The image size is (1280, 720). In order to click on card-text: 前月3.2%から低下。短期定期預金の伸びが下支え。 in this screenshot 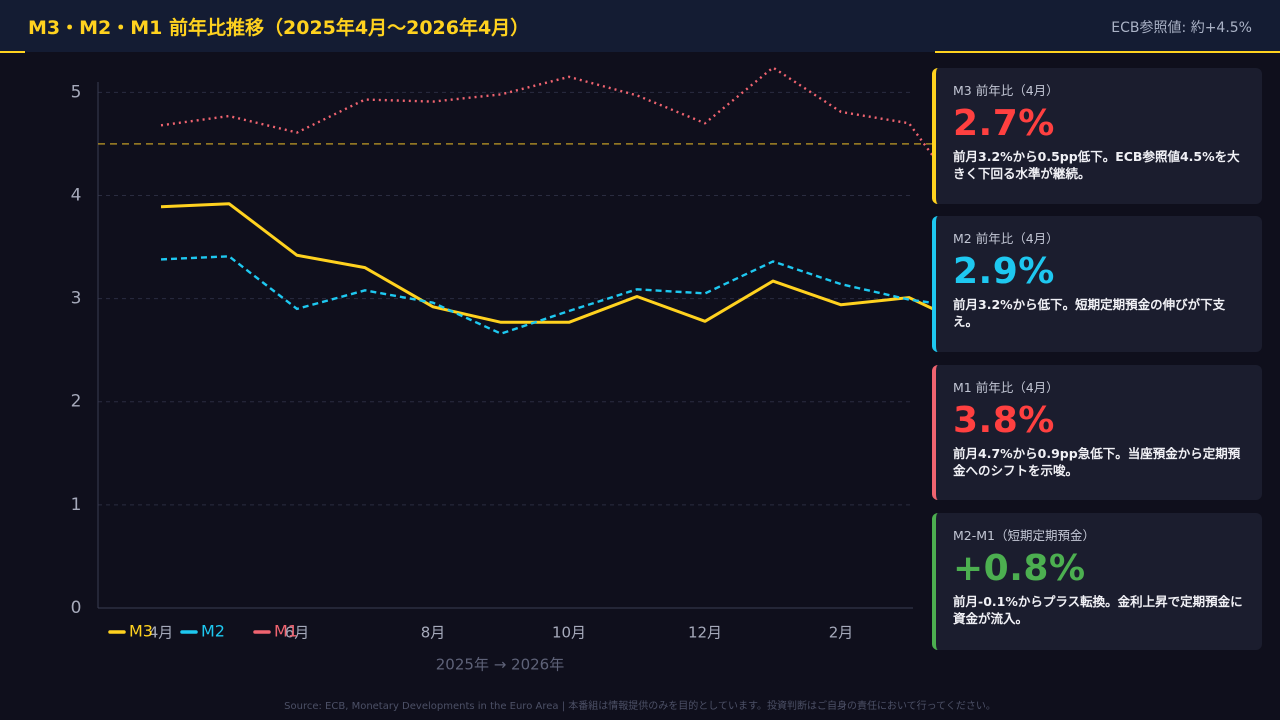, I will do `click(1089, 313)`.